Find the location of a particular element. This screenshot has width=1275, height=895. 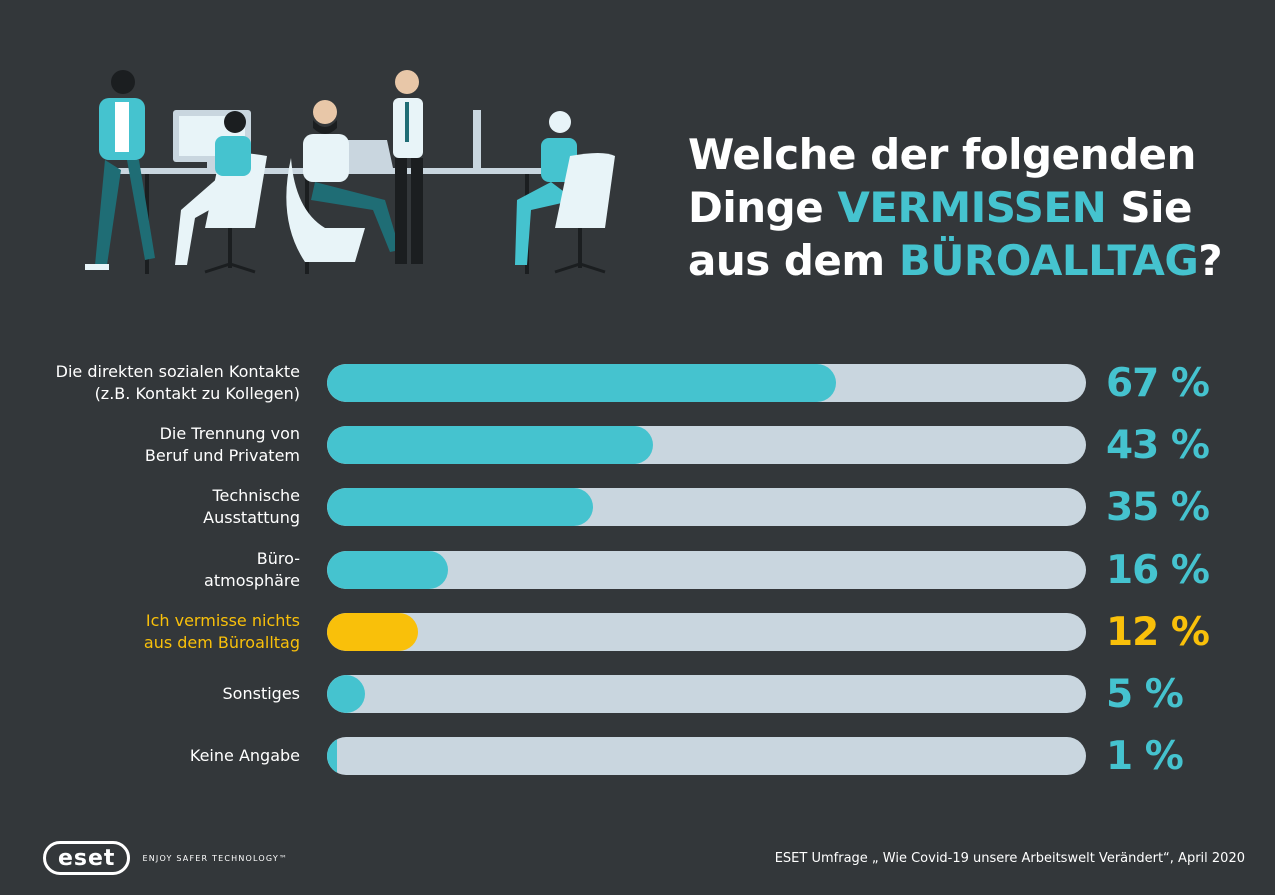

title-line-2-post: Sie is located at coordinates (1149, 207).